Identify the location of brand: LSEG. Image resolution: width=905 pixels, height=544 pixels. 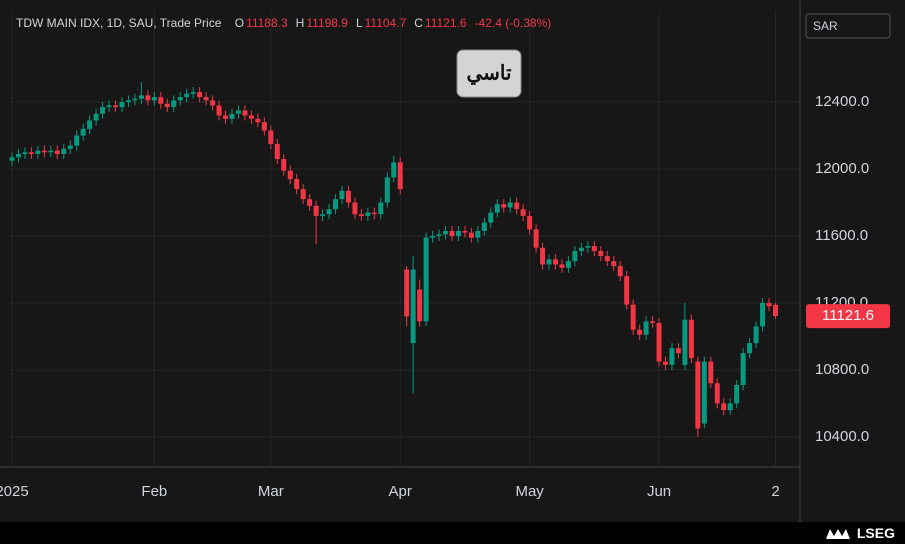
(875, 533).